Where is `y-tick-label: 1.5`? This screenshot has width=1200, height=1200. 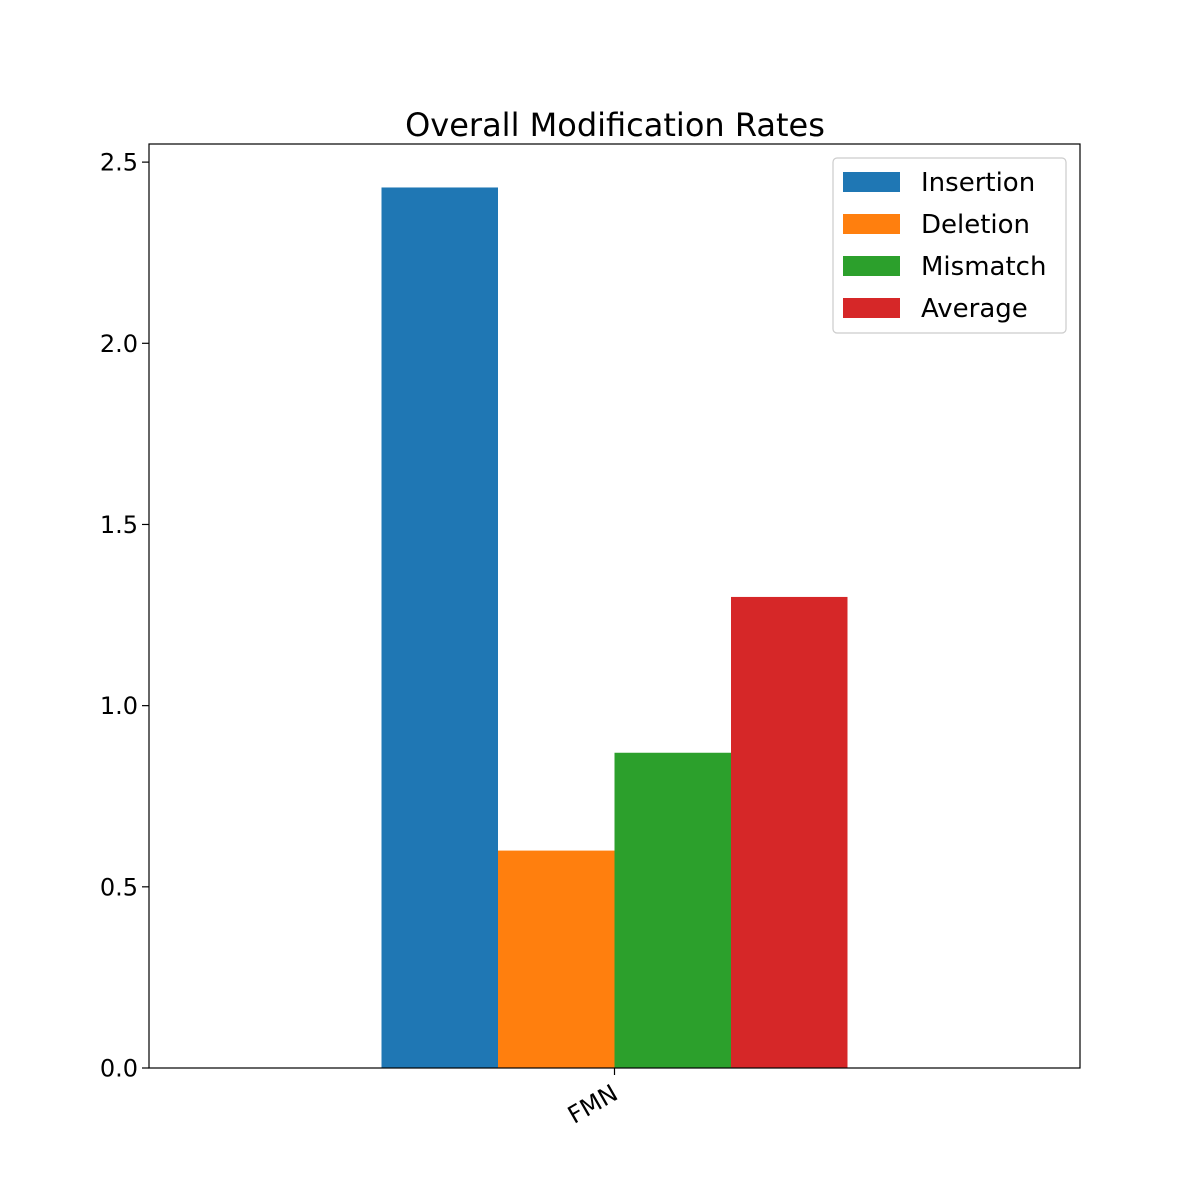 y-tick-label: 1.5 is located at coordinates (119, 525).